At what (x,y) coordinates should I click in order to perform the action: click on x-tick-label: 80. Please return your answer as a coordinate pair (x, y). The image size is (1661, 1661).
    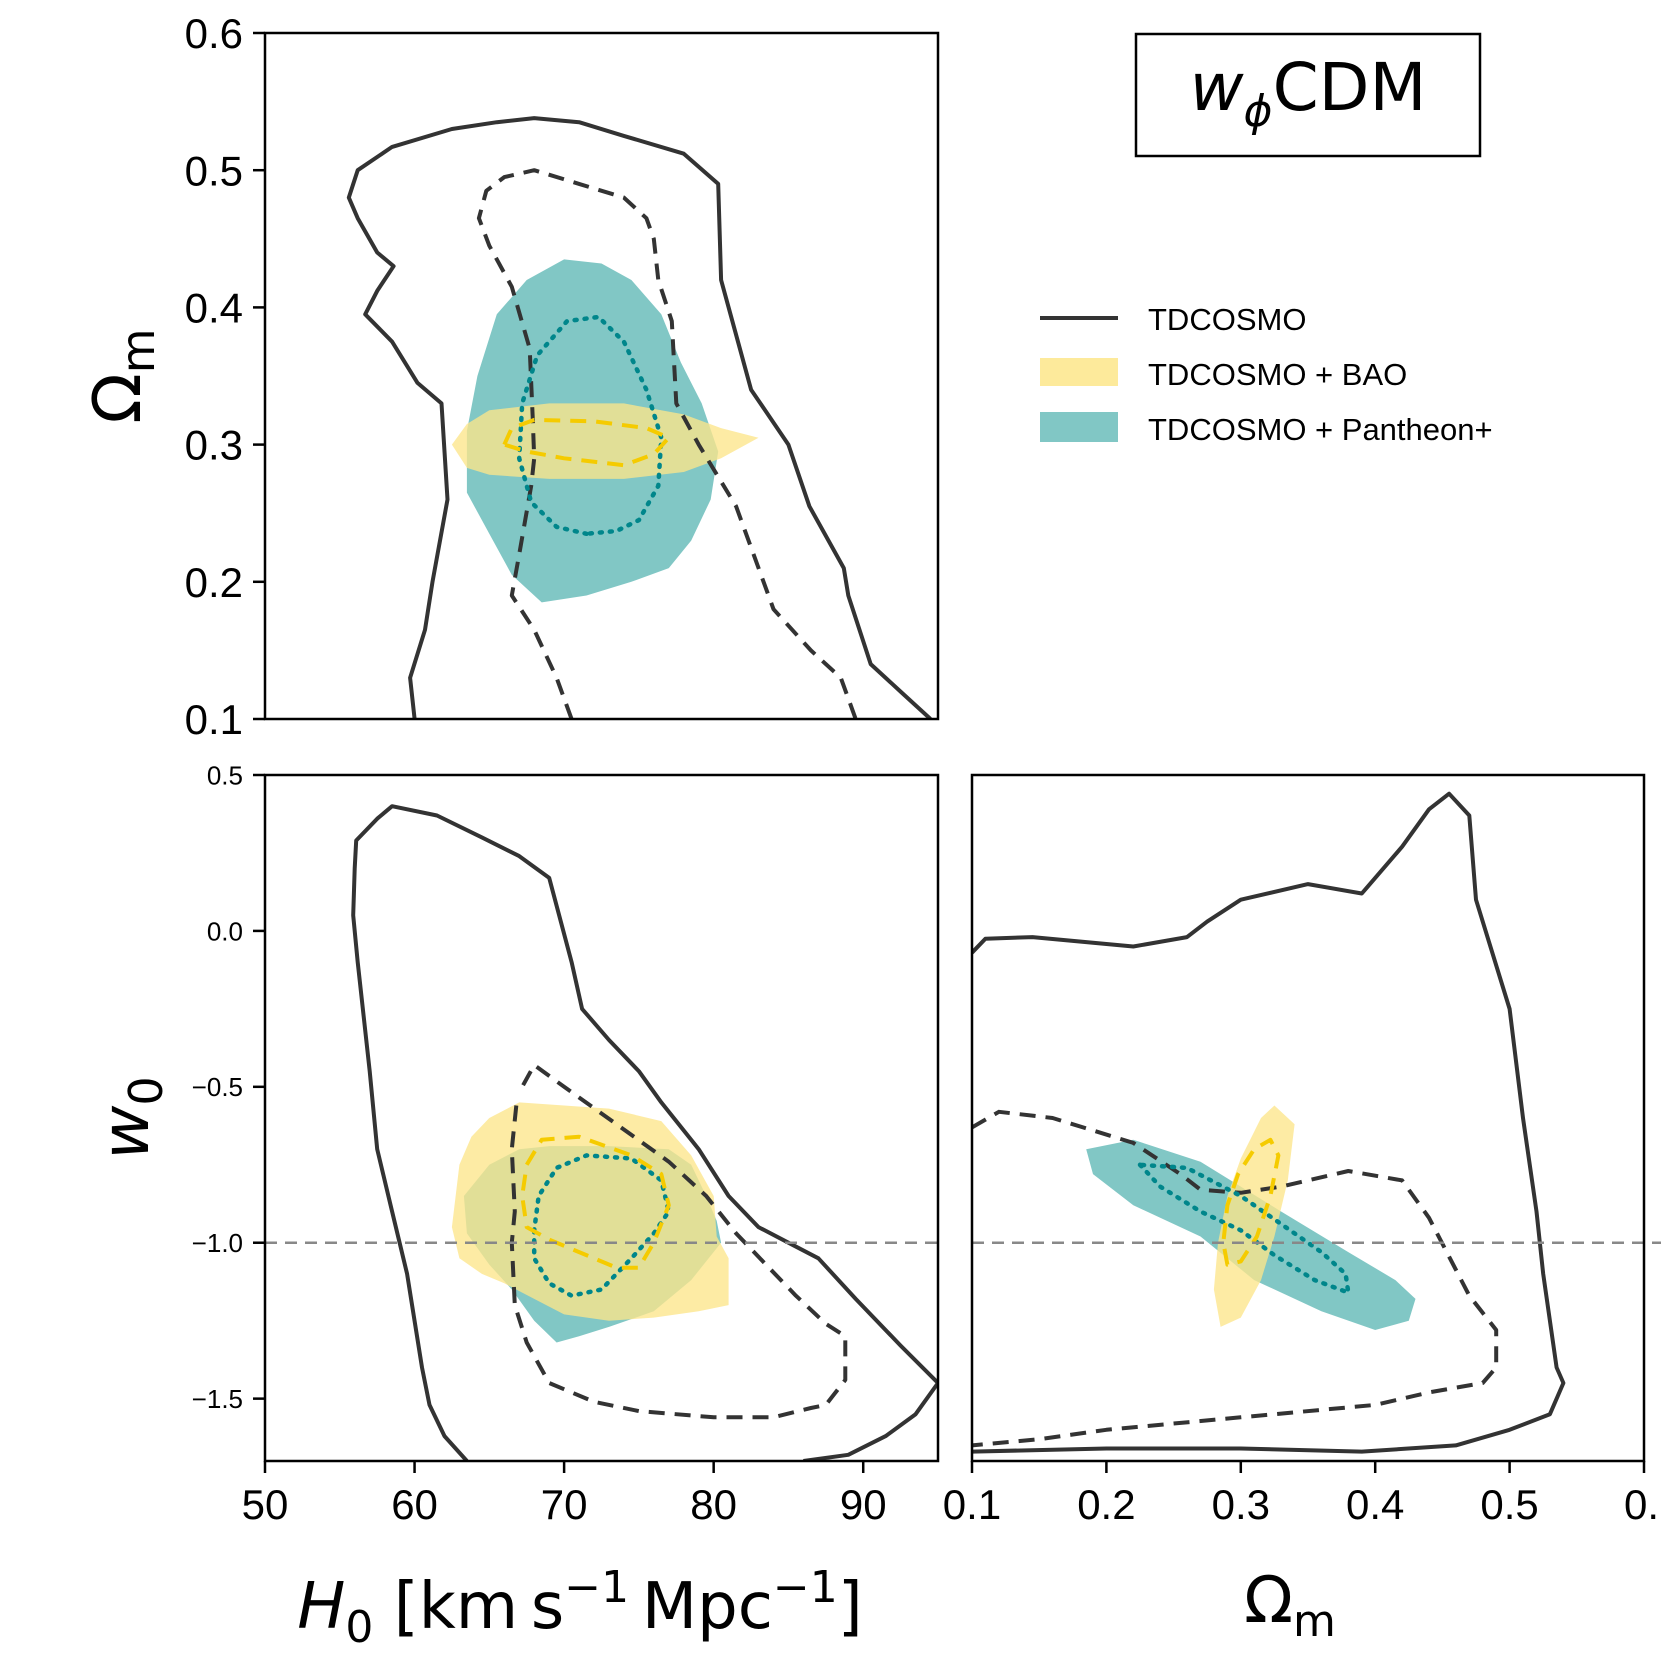
    Looking at the image, I should click on (713, 1504).